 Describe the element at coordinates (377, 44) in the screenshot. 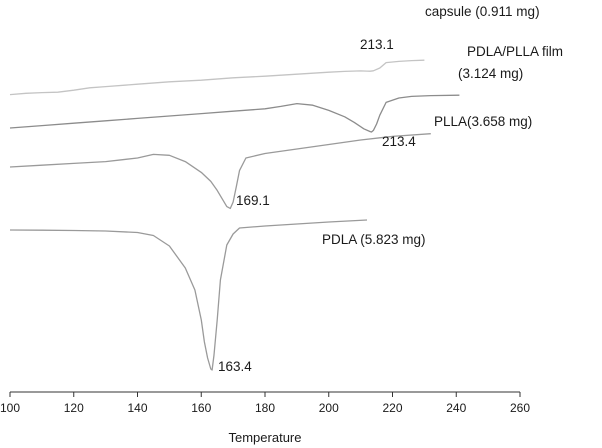

I see `peak-label-capsule-0-911-mg: 213.1` at that location.